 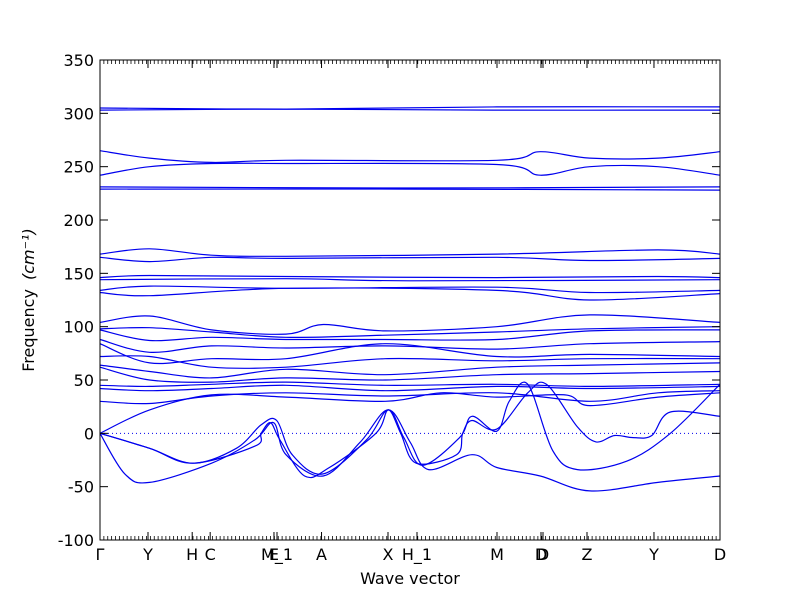 What do you see at coordinates (28, 254) in the screenshot?
I see `y-axis-label-unit: (cm⁻¹)` at bounding box center [28, 254].